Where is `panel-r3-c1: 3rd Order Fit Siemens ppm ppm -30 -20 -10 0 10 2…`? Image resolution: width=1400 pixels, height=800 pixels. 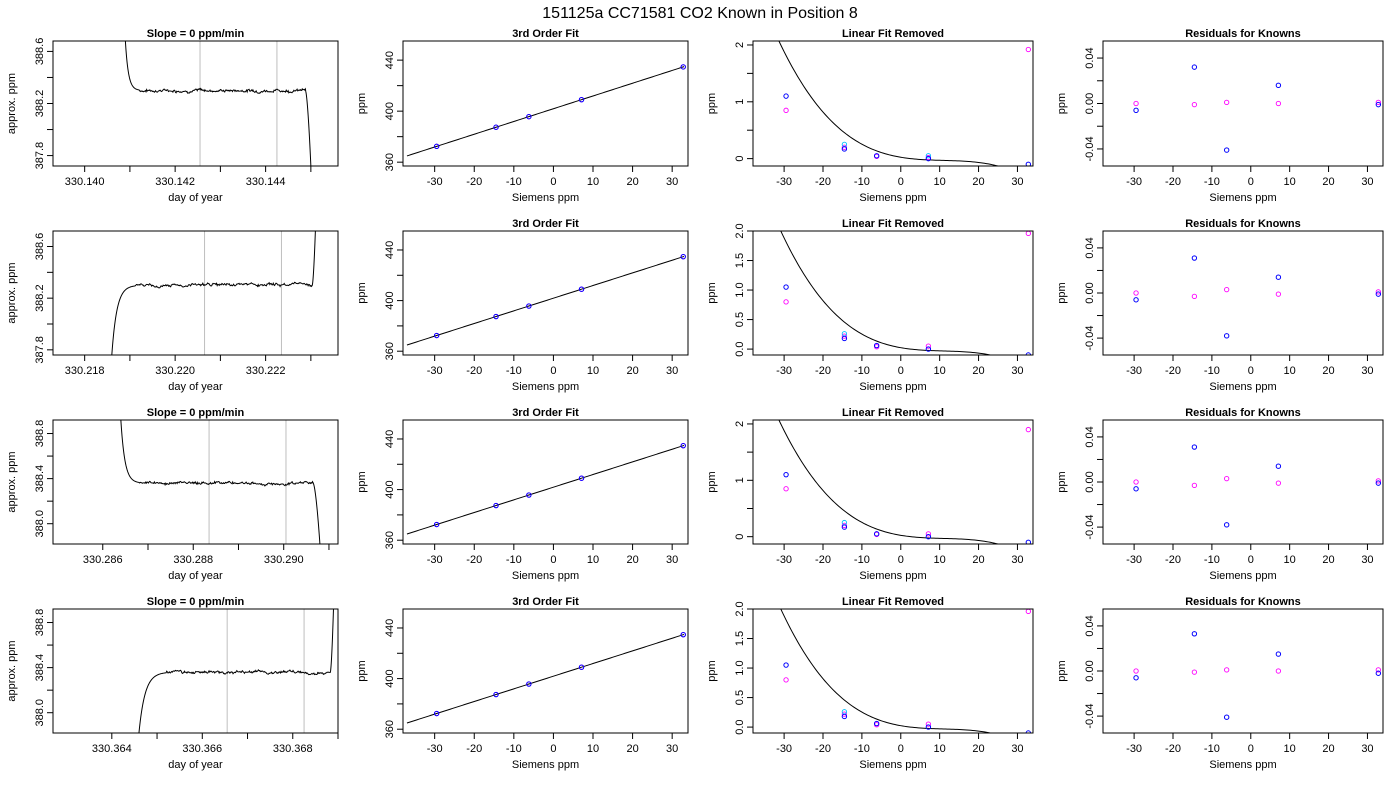 panel-r3-c1: 3rd Order Fit Siemens ppm ppm -30 -20 -10 0 10 2… is located at coordinates (522, 683).